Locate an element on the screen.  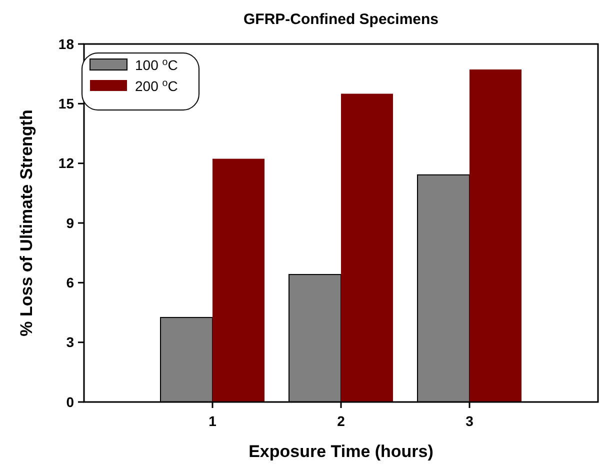
chart-title: GFRP-Confined Specimens is located at coordinates (341, 19).